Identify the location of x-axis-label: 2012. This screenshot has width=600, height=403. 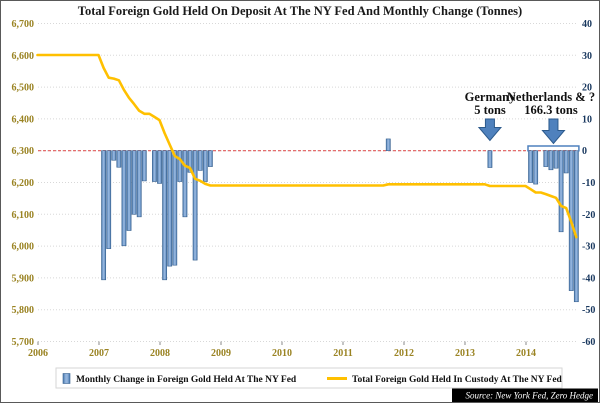
(404, 353).